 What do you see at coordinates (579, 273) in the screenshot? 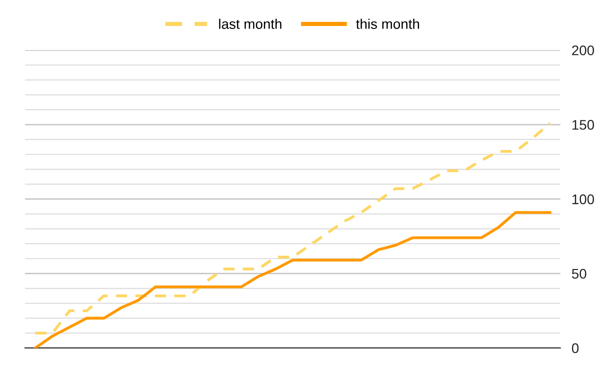
I see `y-tick-label: 50` at bounding box center [579, 273].